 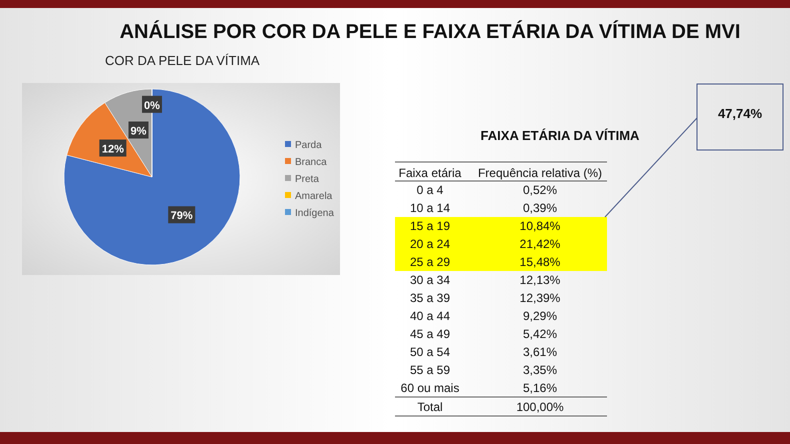 I want to click on category-label: 40 a 44, so click(x=430, y=316).